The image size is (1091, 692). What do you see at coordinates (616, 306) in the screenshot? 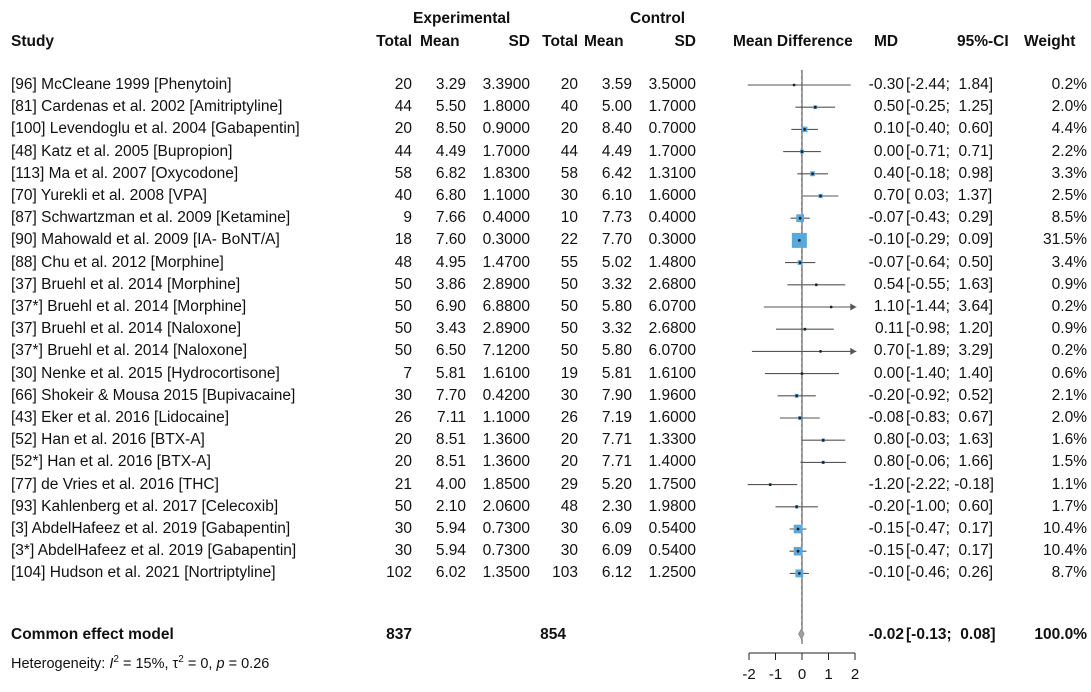
I see `control-mean: 5.80` at bounding box center [616, 306].